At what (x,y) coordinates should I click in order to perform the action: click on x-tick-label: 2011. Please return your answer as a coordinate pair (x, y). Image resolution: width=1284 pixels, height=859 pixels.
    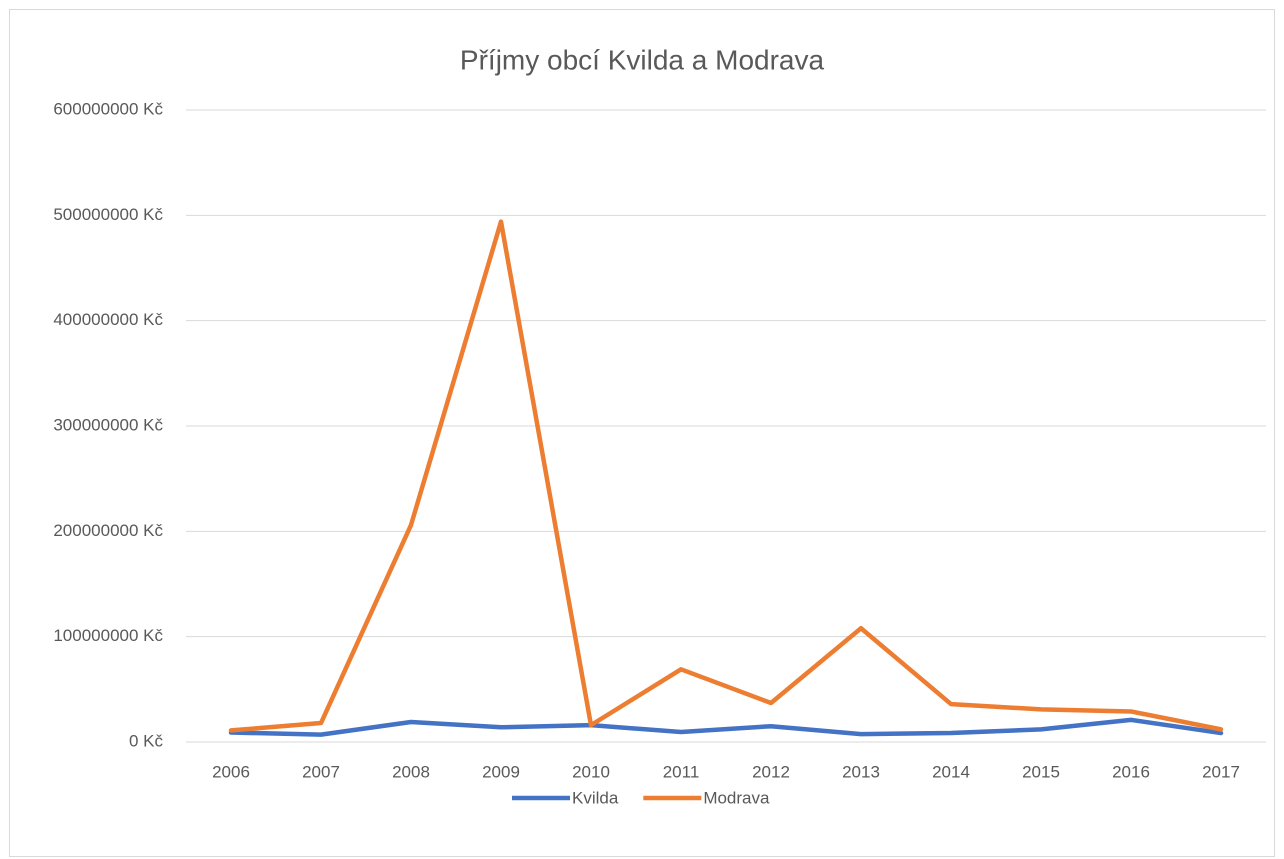
    Looking at the image, I should click on (681, 771).